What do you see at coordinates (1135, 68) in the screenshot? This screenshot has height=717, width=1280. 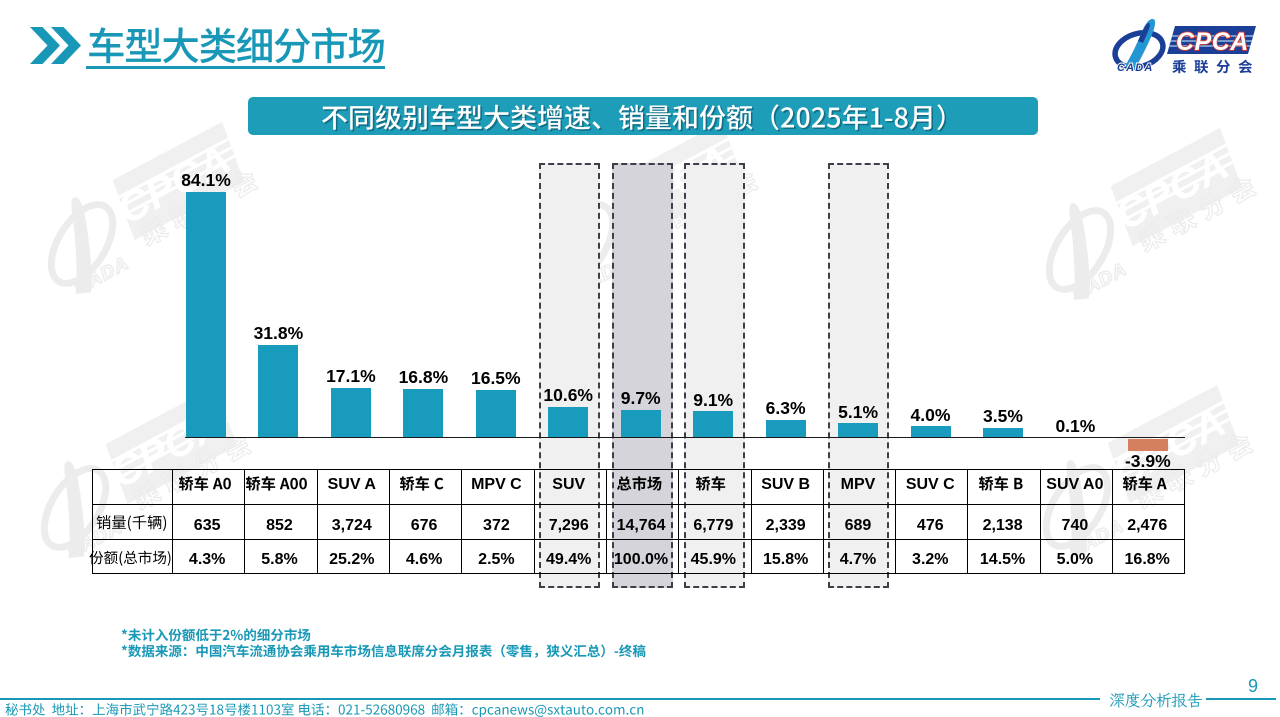 I see `svg-text: CADA` at bounding box center [1135, 68].